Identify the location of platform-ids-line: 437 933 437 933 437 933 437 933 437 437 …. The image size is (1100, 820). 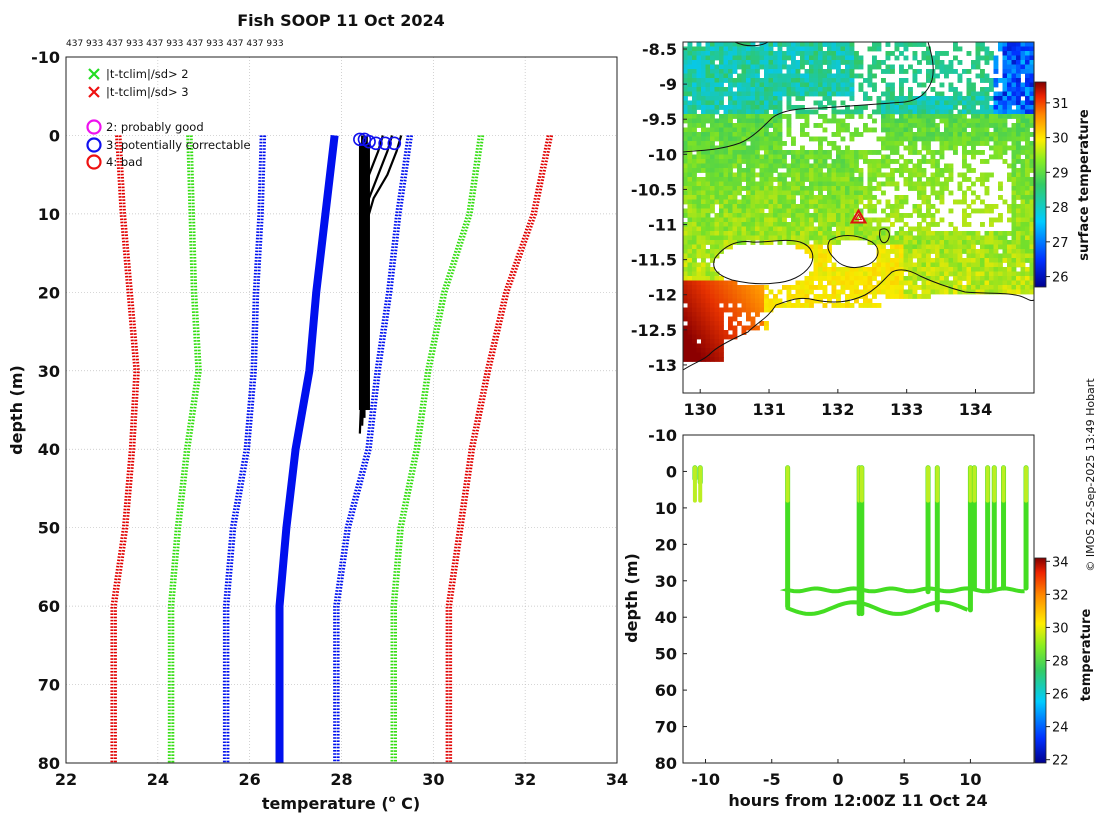
(175, 44).